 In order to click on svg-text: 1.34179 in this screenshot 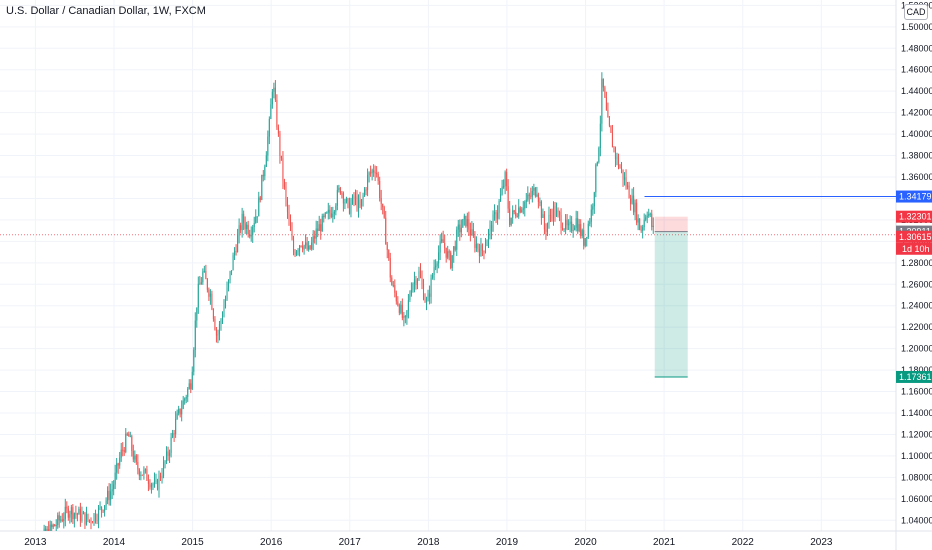, I will do `click(915, 197)`.